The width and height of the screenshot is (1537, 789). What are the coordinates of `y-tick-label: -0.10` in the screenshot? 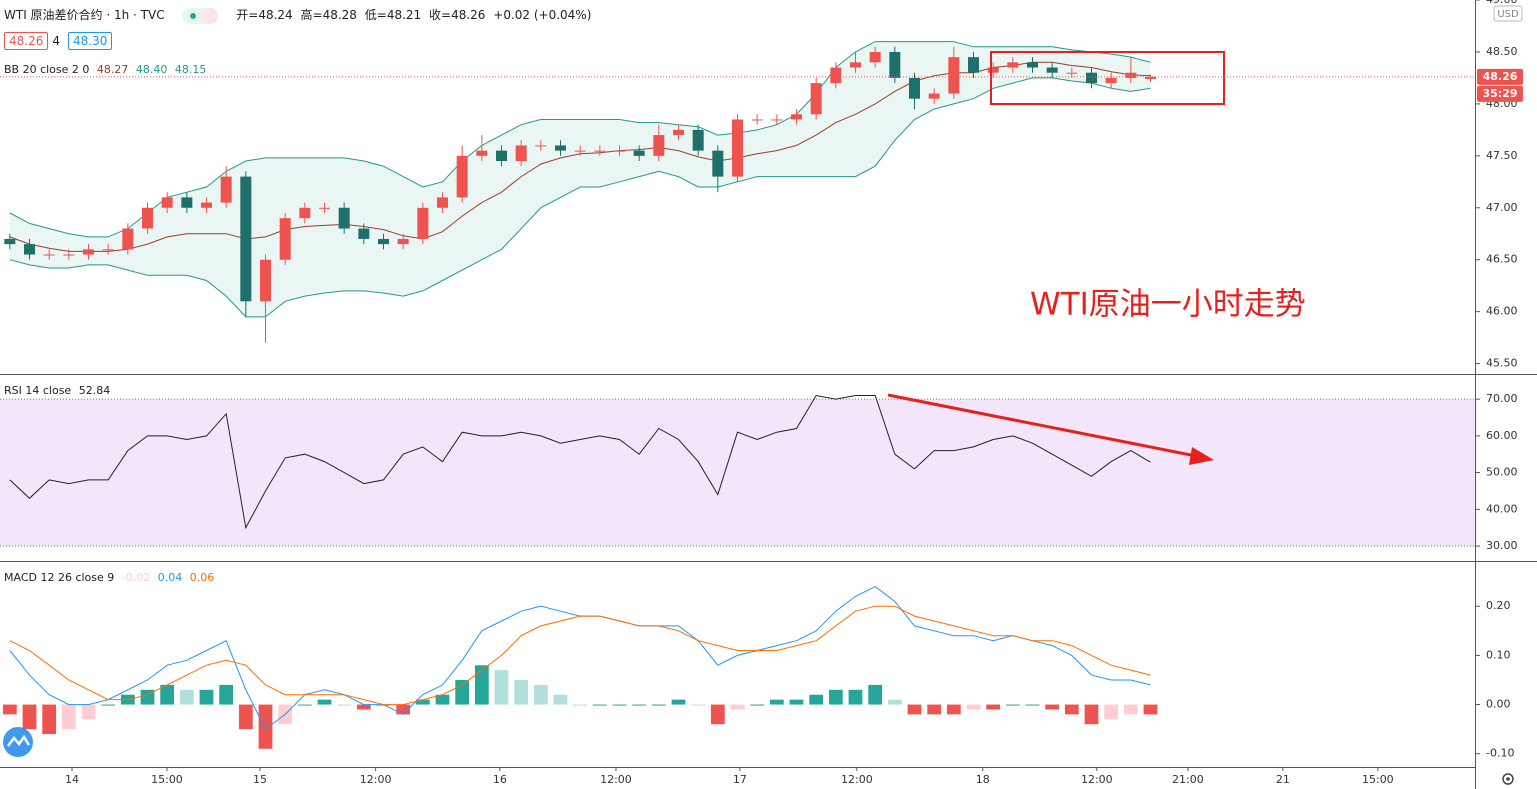 It's located at (1500, 753).